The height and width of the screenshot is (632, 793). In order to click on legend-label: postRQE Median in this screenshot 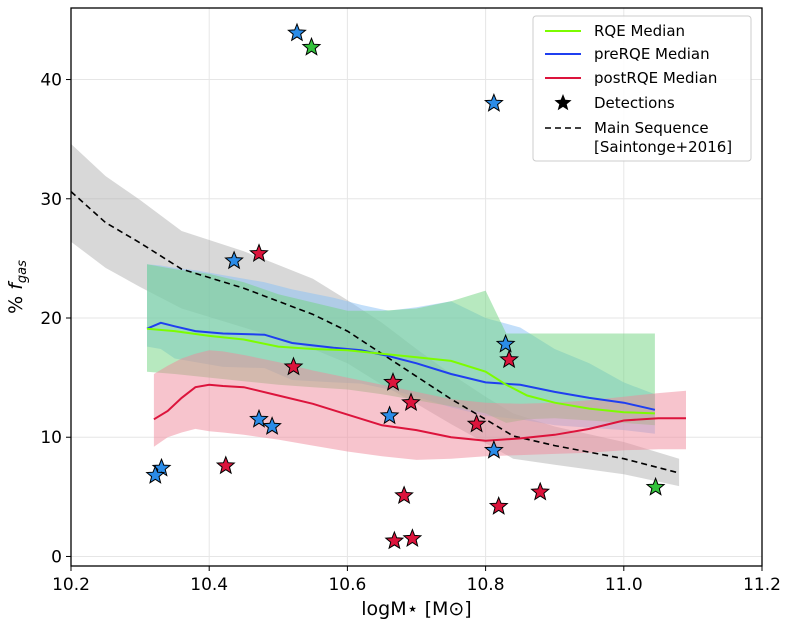, I will do `click(655, 78)`.